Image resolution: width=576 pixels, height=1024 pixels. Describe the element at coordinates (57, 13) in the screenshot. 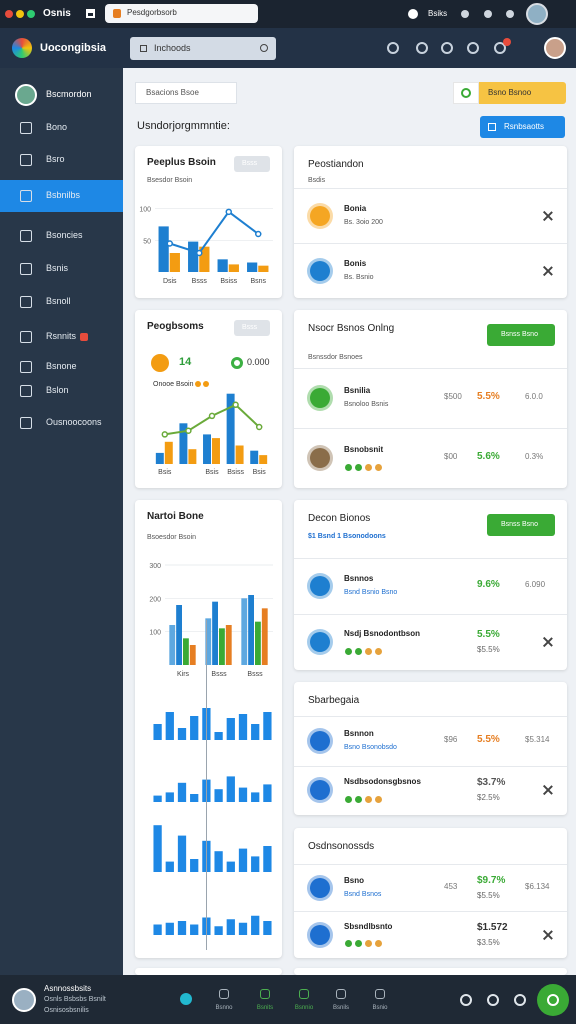

I see `site-name: Osnis` at that location.